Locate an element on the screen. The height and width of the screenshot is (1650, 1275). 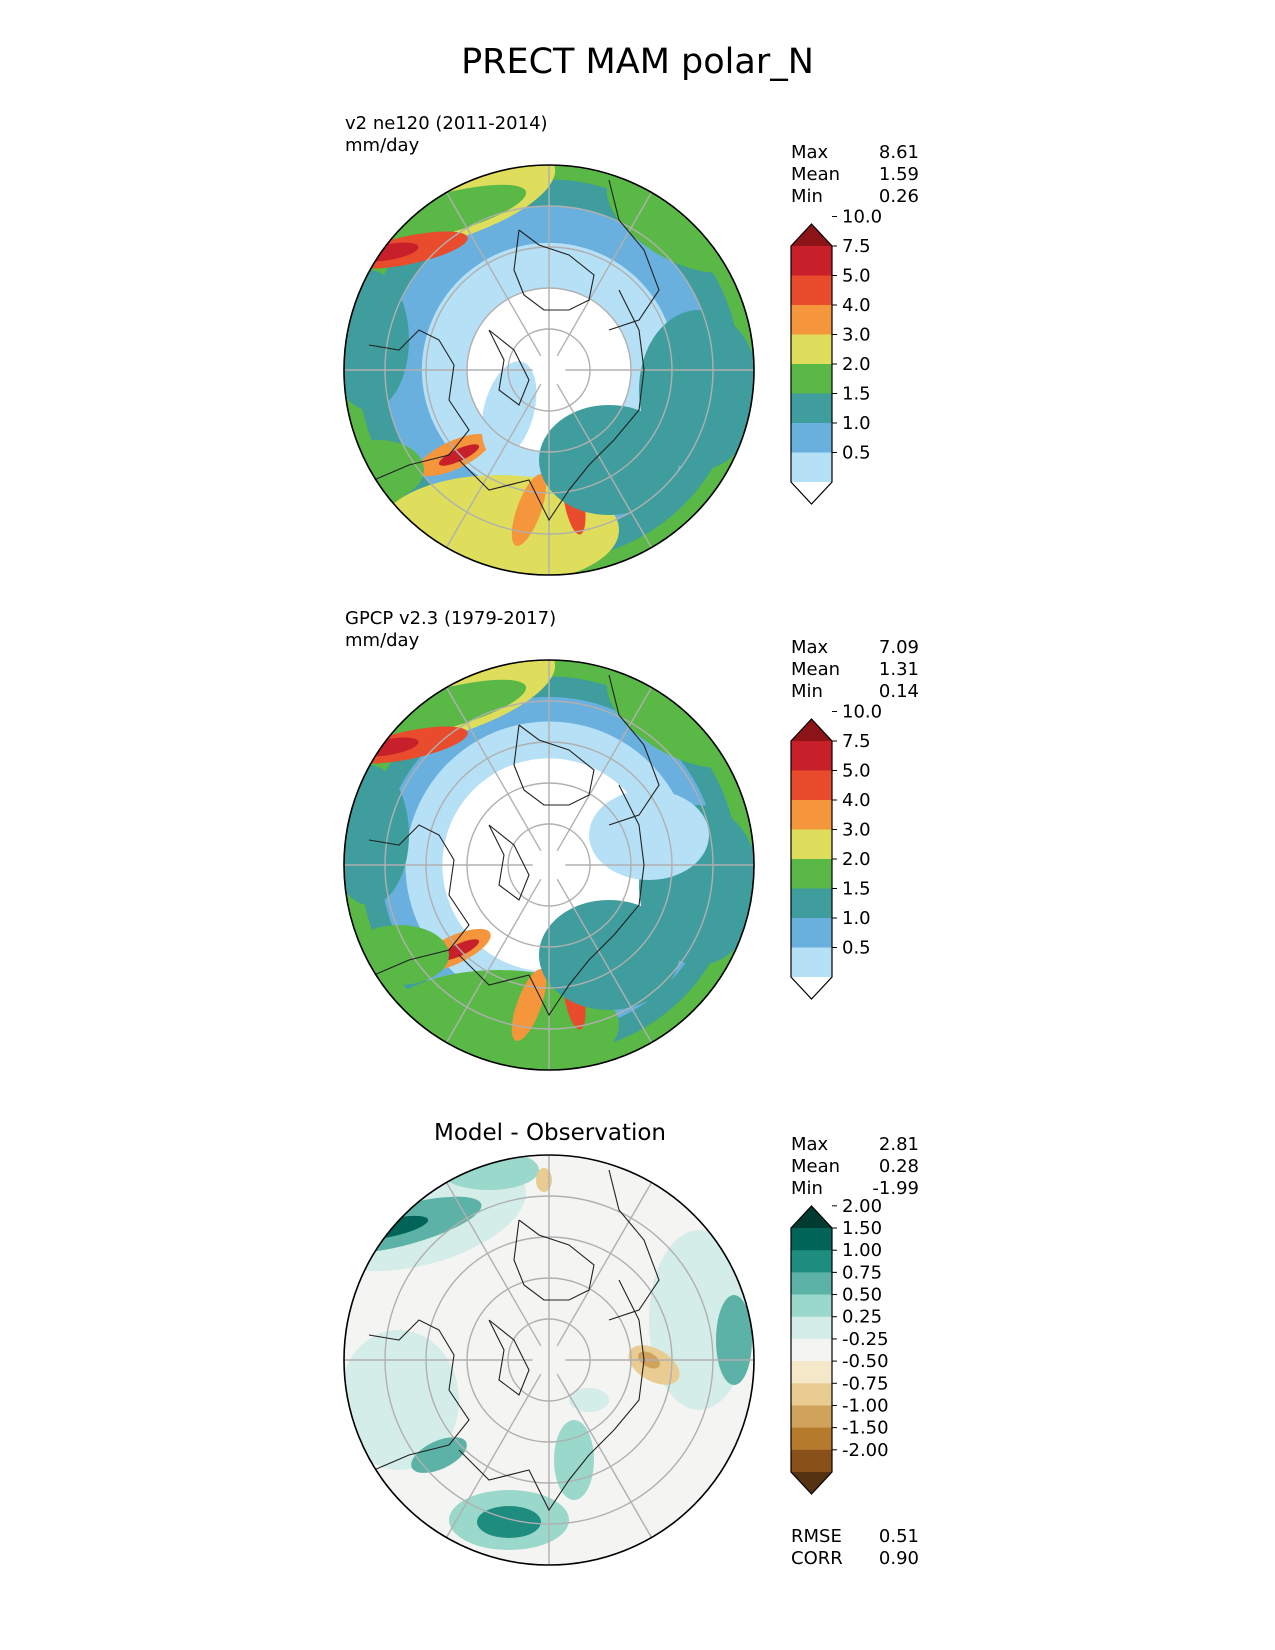
colorbar-outline is located at coordinates (811, 1350).